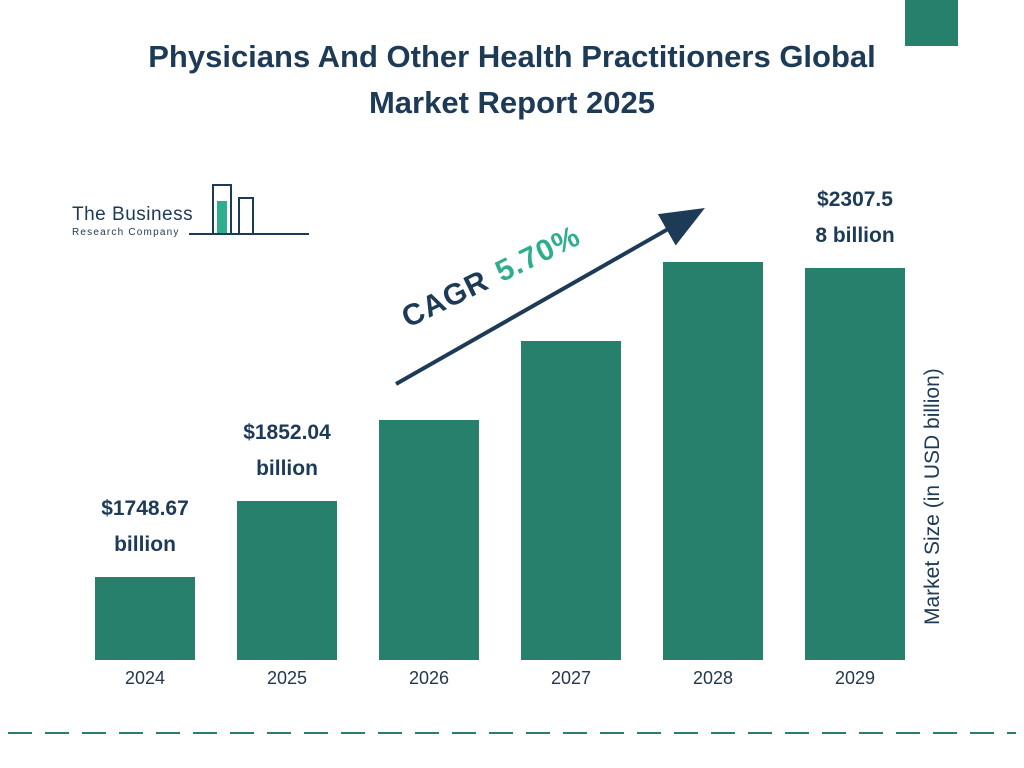 This screenshot has height=768, width=1024. I want to click on bar-group-2028, so click(713, 421).